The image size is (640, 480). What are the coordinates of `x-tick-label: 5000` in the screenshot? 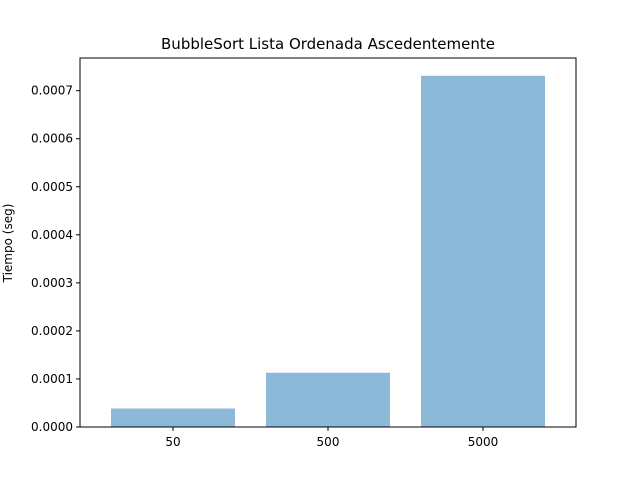 It's located at (483, 442).